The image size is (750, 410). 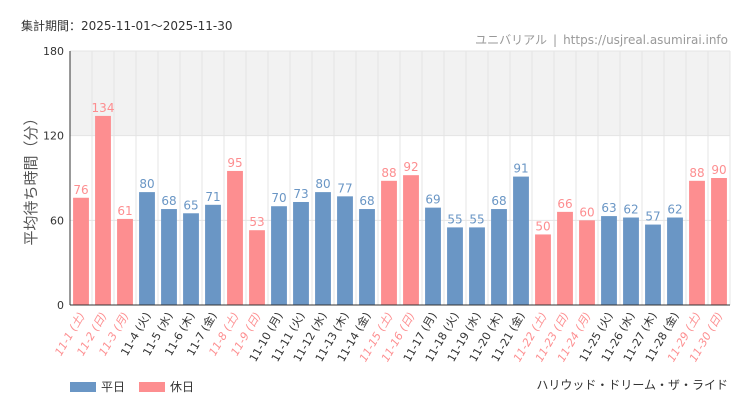 I want to click on legend-item-weekday: 平日, so click(x=97, y=386).